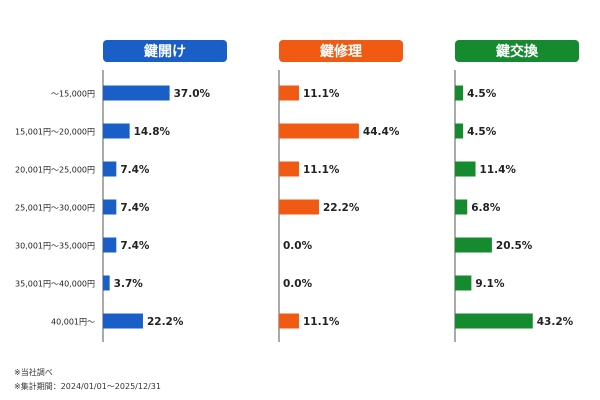 The width and height of the screenshot is (600, 400). Describe the element at coordinates (482, 94) in the screenshot. I see `value-label-2-0: 4.5%` at that location.